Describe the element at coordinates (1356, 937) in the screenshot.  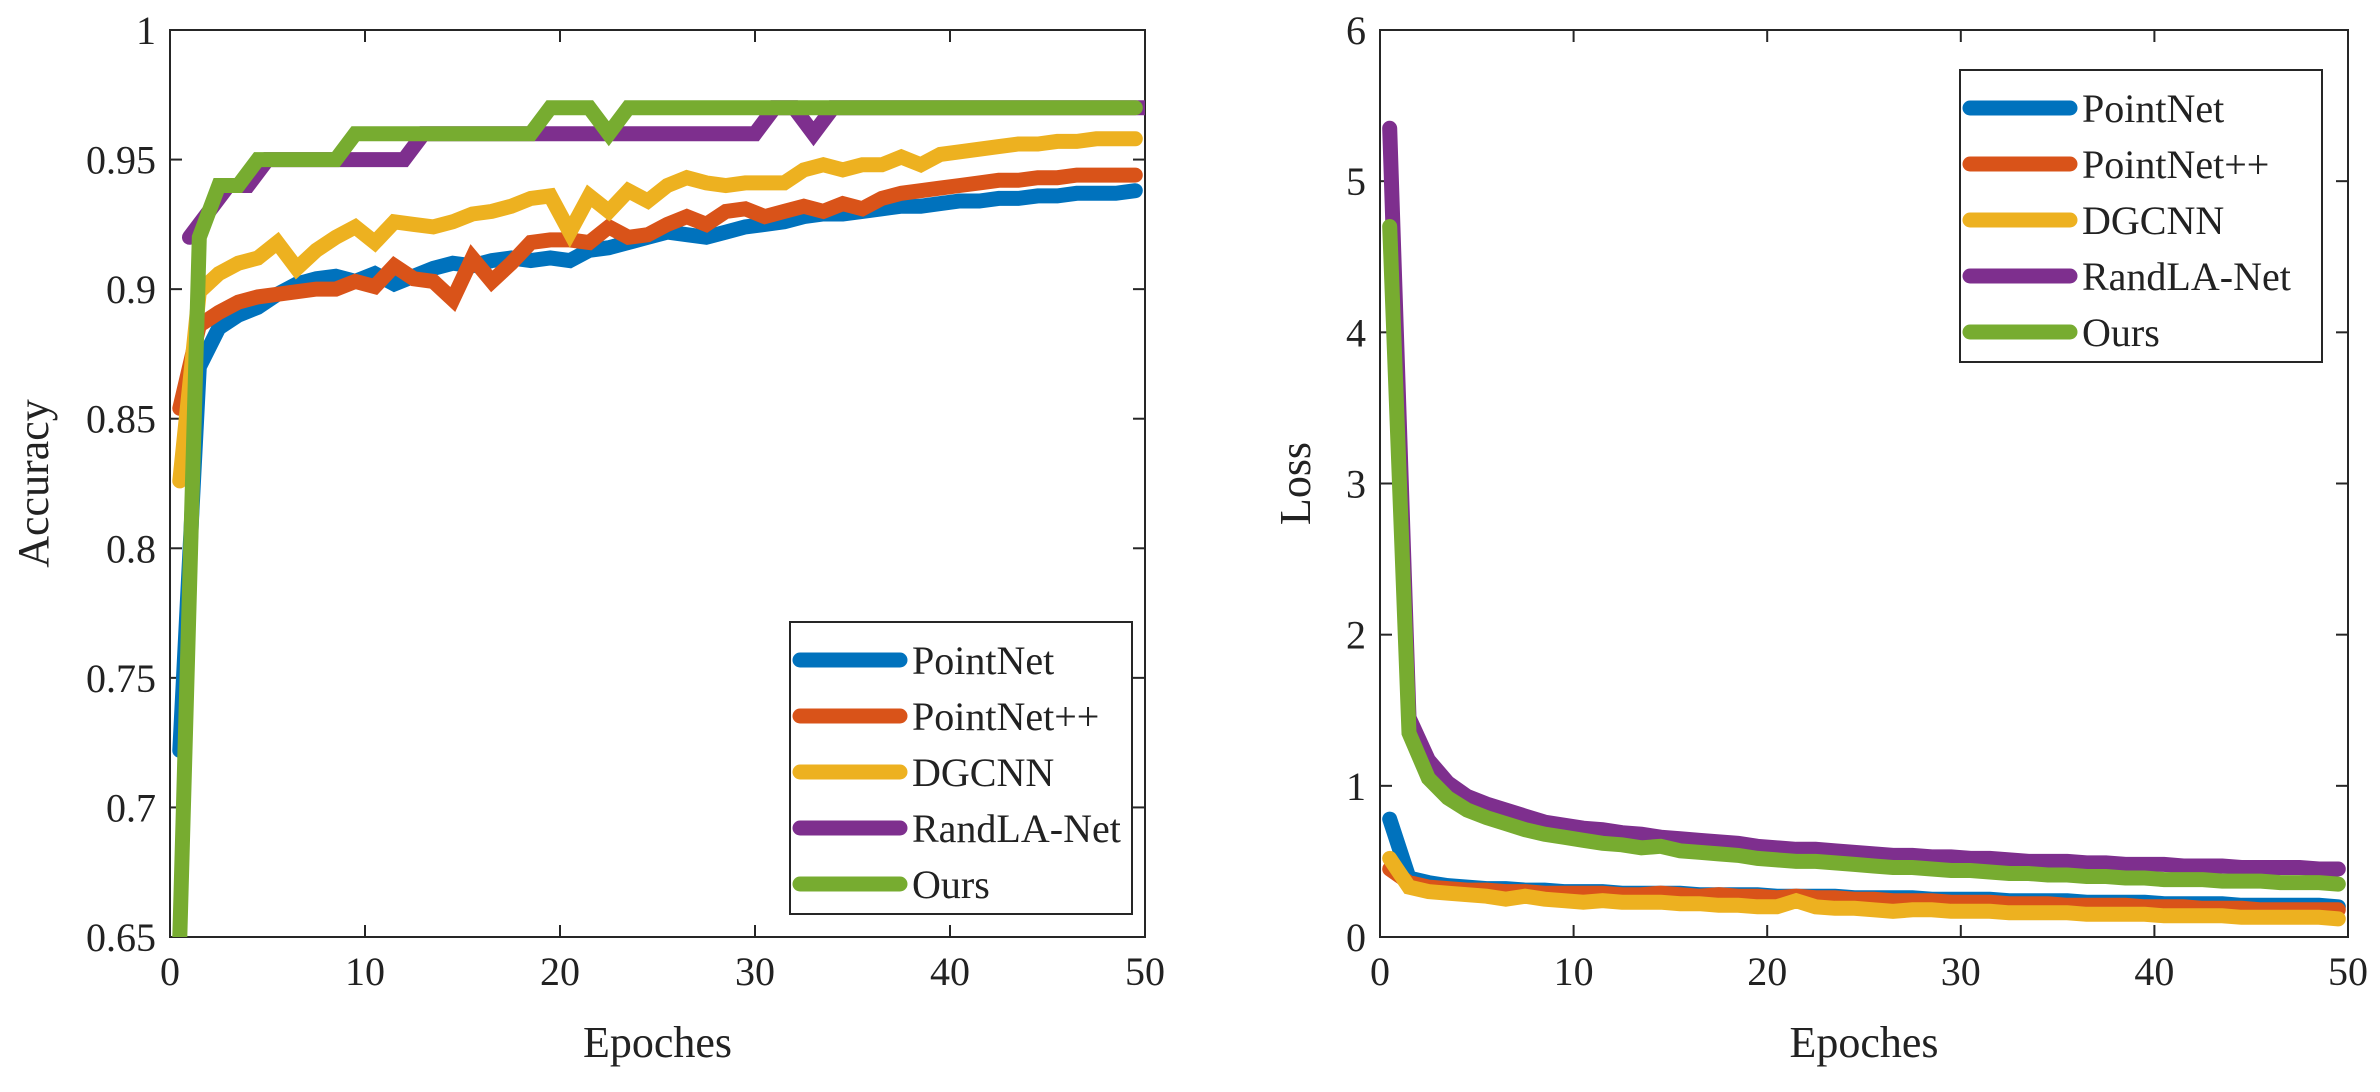
I see `y-tick-label: 0` at that location.